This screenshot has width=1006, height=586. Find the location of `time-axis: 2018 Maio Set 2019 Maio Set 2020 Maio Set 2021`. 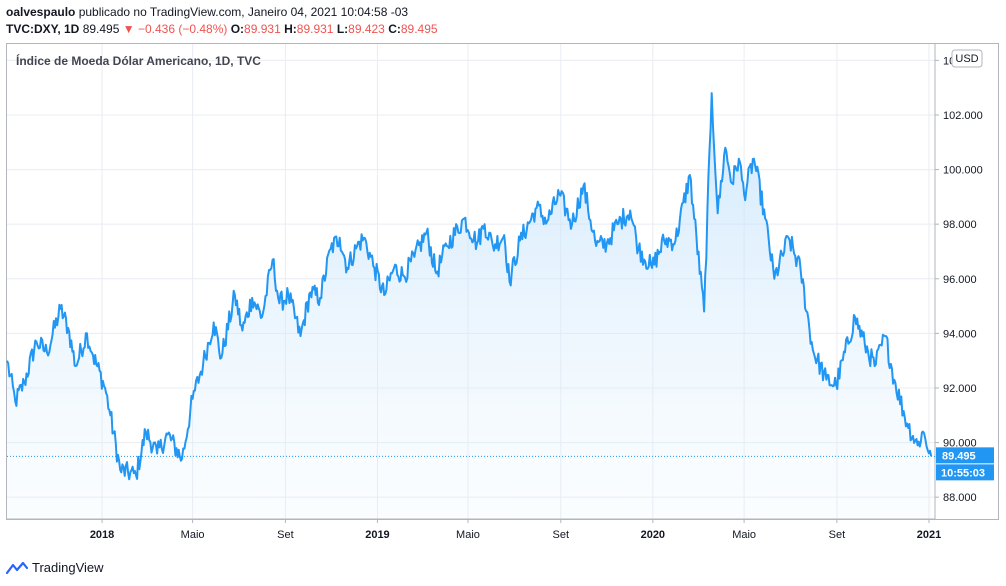

time-axis: 2018 Maio Set 2019 Maio Set 2020 Maio Set 2021 is located at coordinates (474, 529).